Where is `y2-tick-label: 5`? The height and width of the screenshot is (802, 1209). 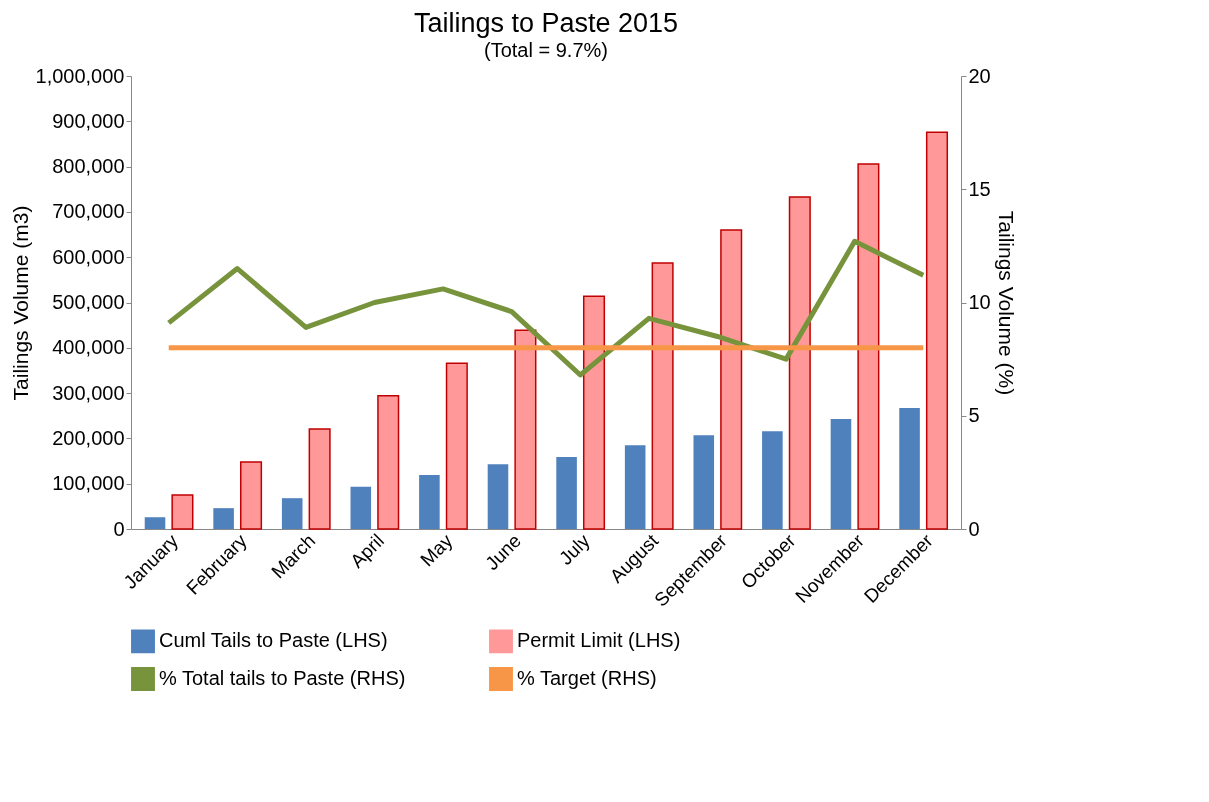 y2-tick-label: 5 is located at coordinates (974, 415).